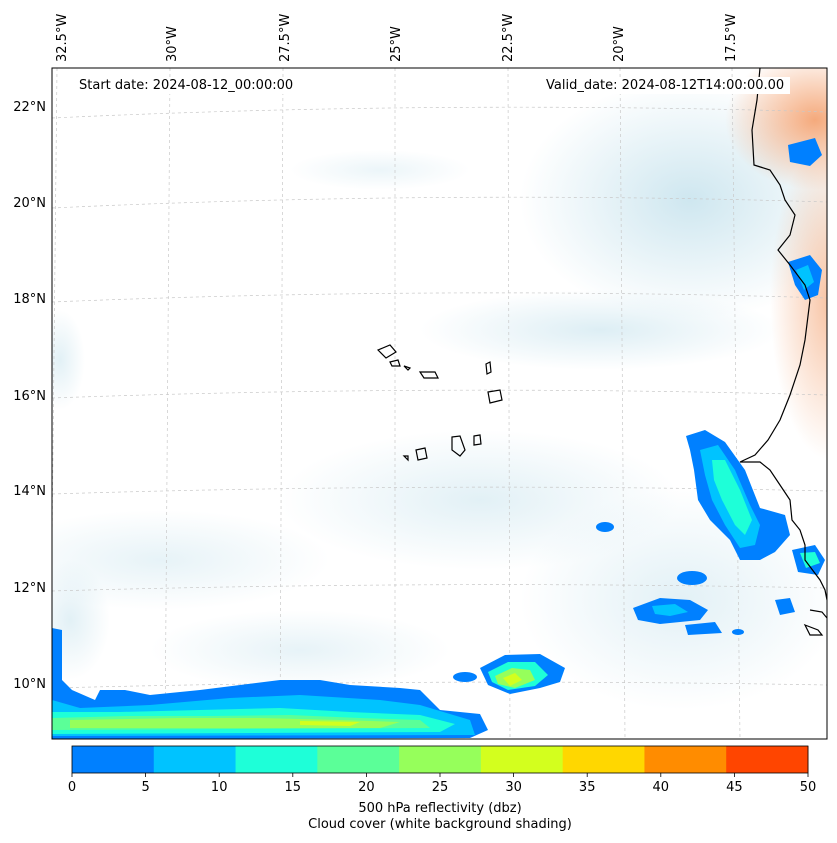 This screenshot has width=837, height=843. I want to click on lon-label: 20°W, so click(619, 44).